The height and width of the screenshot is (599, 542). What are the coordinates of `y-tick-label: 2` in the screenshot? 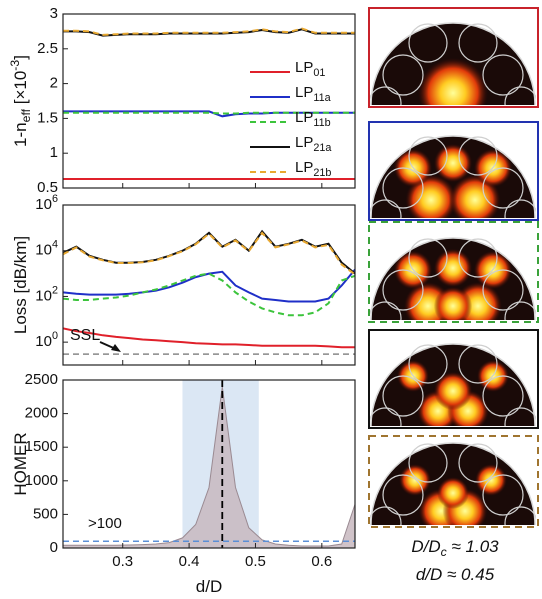 It's located at (54, 83).